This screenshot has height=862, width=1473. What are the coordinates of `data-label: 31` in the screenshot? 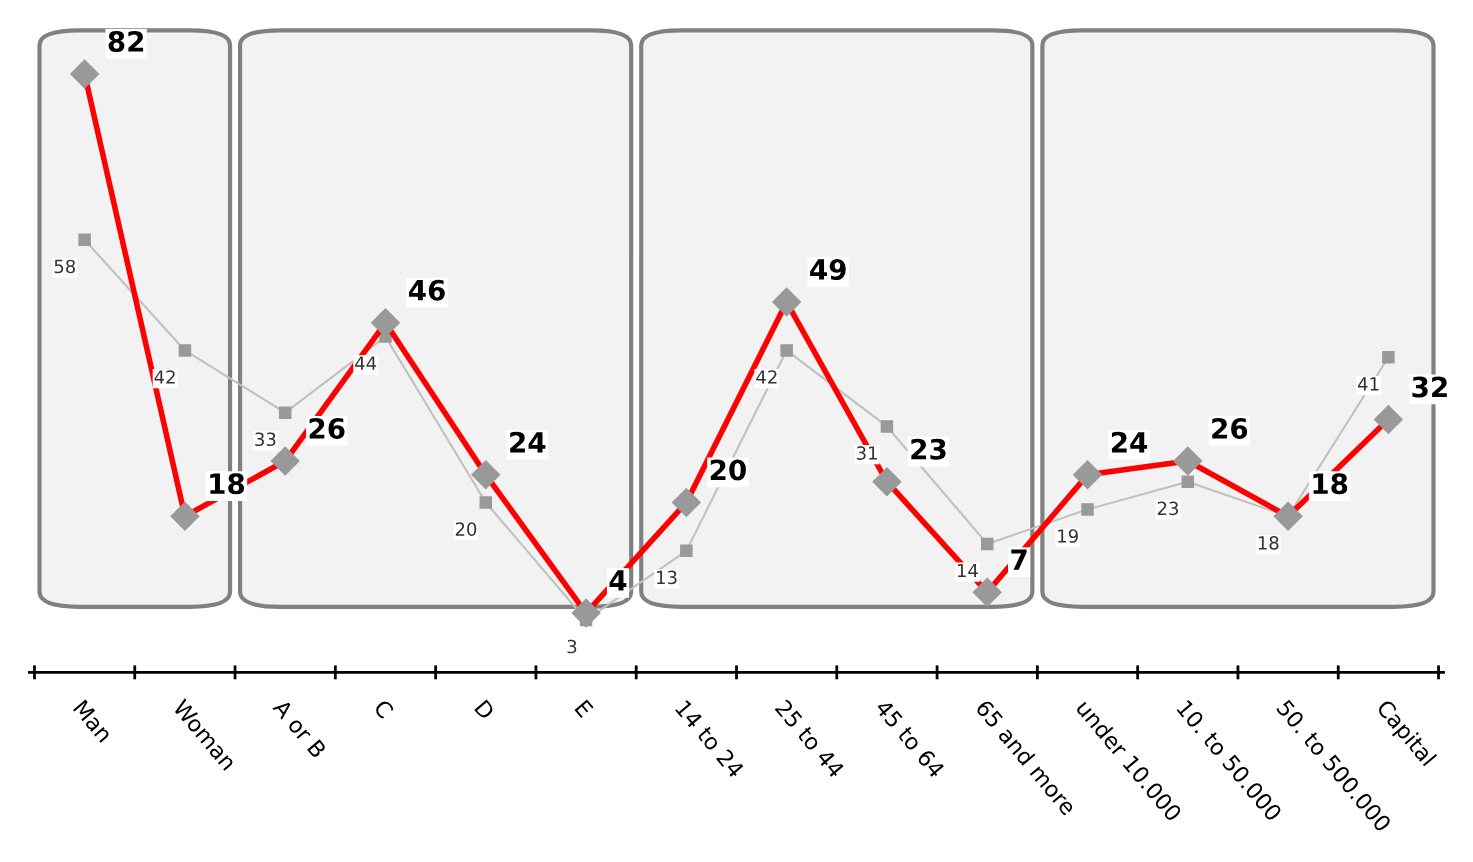 It's located at (867, 453).